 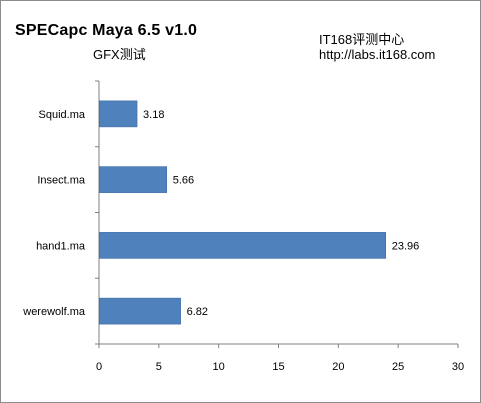 I want to click on x-tick-label: 15, so click(x=278, y=367).